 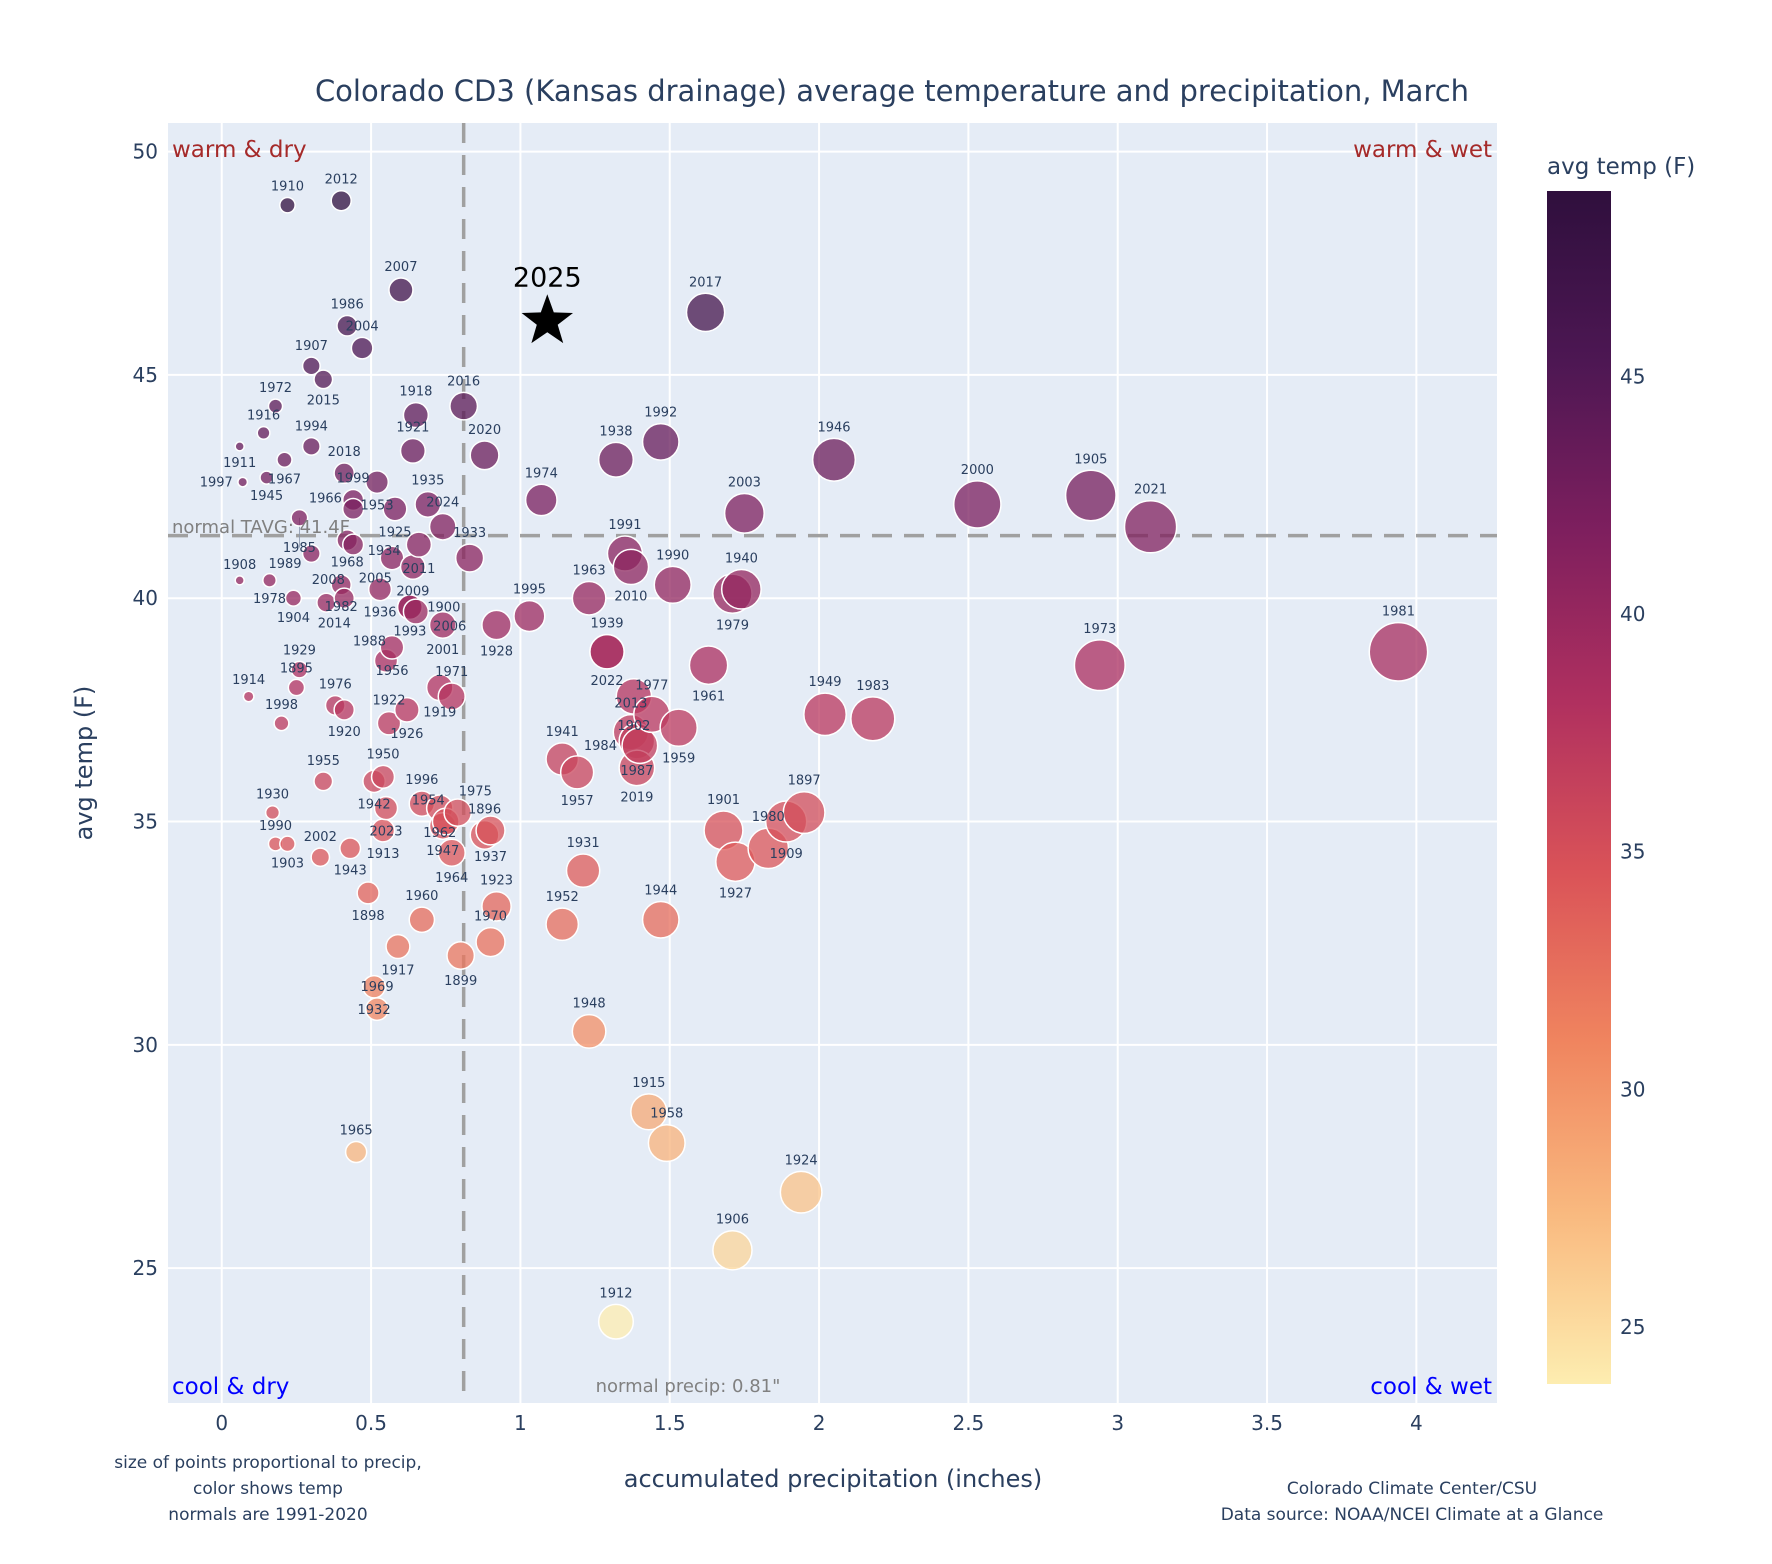 I want to click on x-tick-label: 0.5, so click(x=371, y=1423).